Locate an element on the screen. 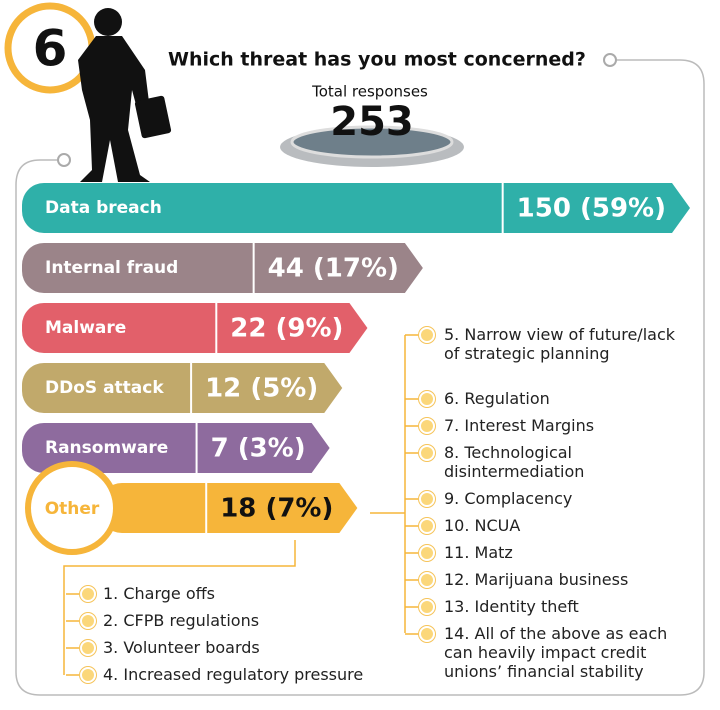 This screenshot has width=720, height=710. list-item: 9. Complacency is located at coordinates (508, 498).